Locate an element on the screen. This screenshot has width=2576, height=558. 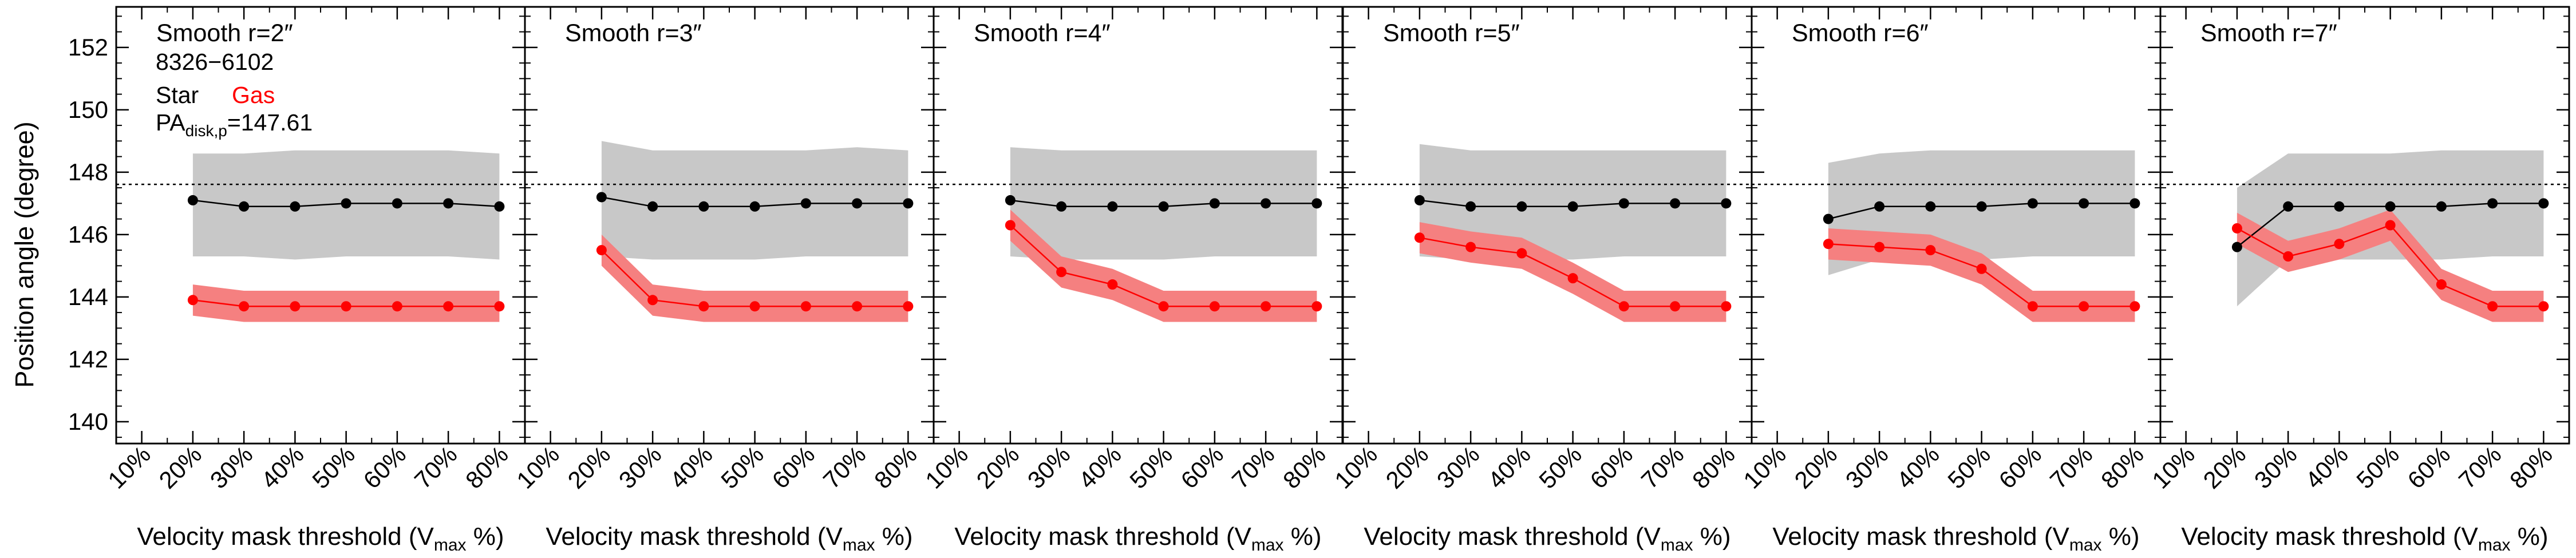
legend-star: Star is located at coordinates (177, 95).